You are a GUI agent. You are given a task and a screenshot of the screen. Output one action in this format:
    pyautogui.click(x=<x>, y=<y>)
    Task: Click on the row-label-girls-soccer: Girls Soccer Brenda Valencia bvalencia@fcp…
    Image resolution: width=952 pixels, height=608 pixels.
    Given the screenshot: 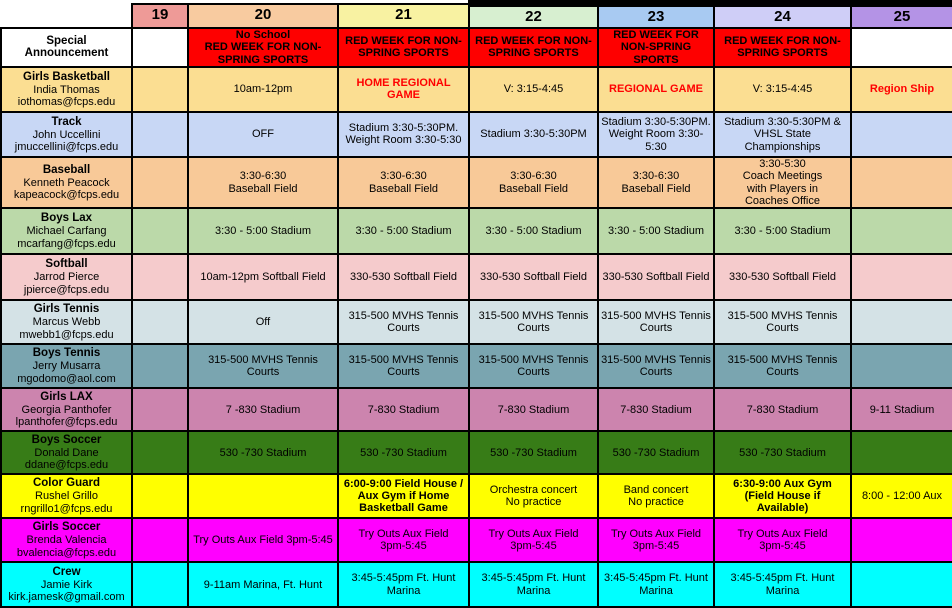 What is the action you would take?
    pyautogui.click(x=66, y=540)
    